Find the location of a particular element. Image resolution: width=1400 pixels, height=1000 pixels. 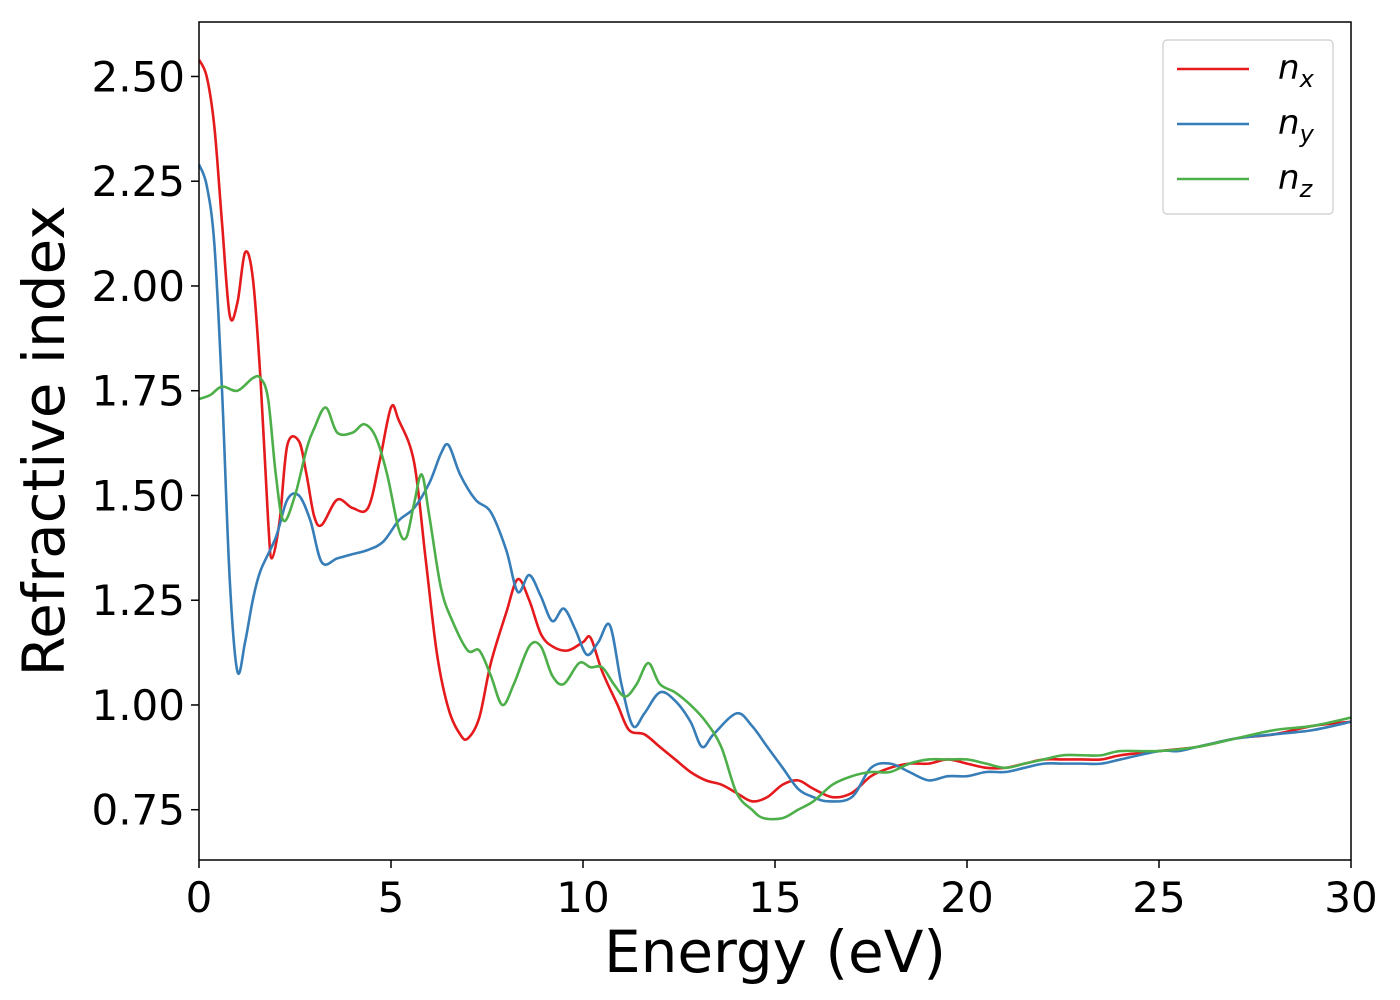

x-tick-label: 5 is located at coordinates (391, 897).